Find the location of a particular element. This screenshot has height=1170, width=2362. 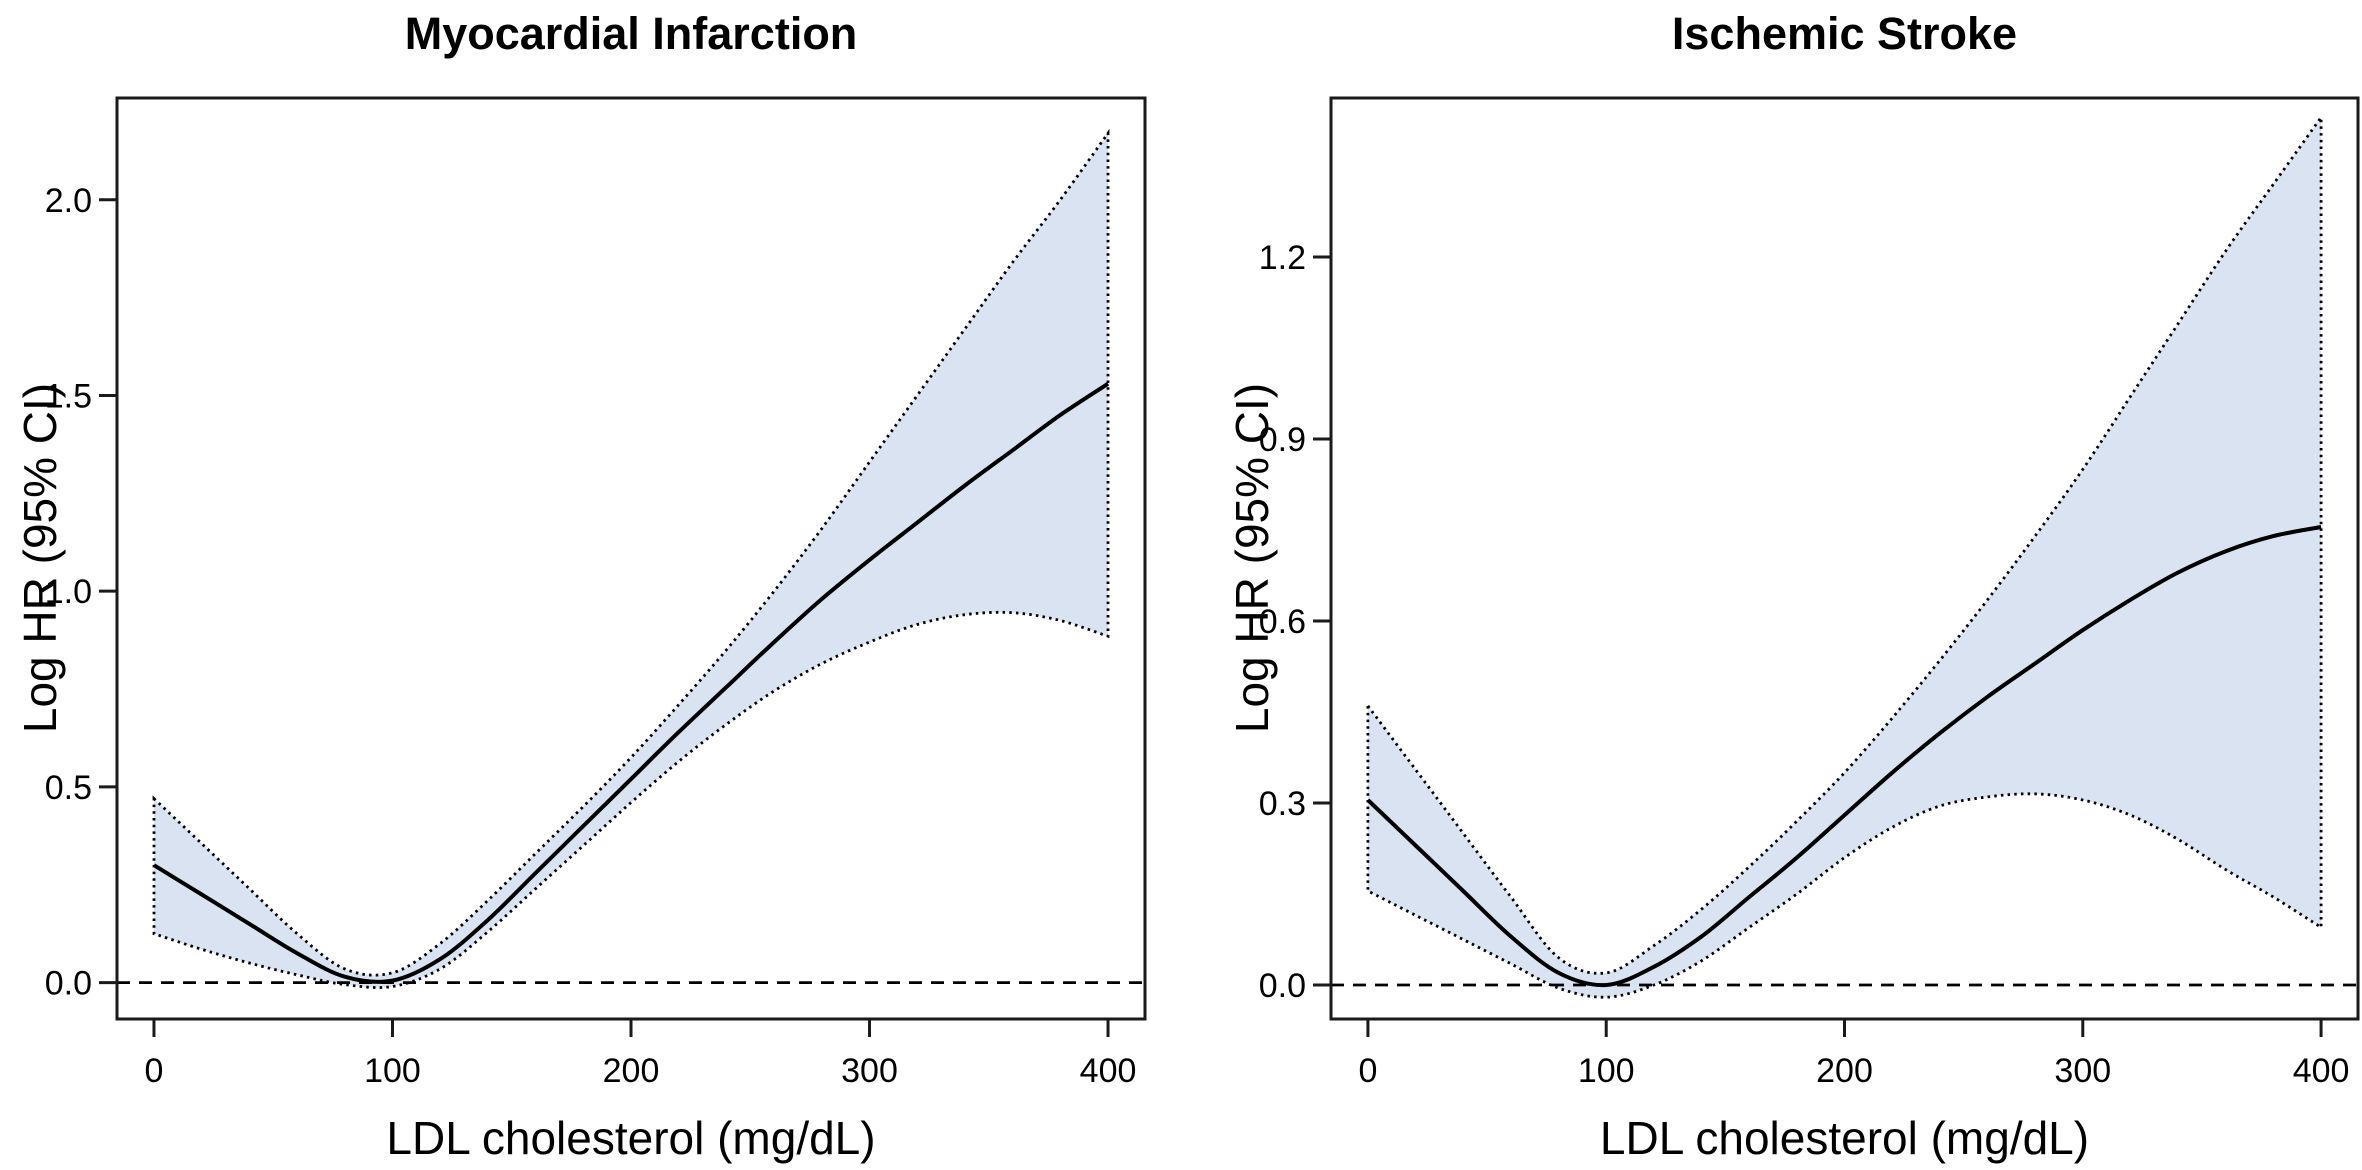

x-tick-label-myocardial-infarction-300: 300 is located at coordinates (869, 1071).